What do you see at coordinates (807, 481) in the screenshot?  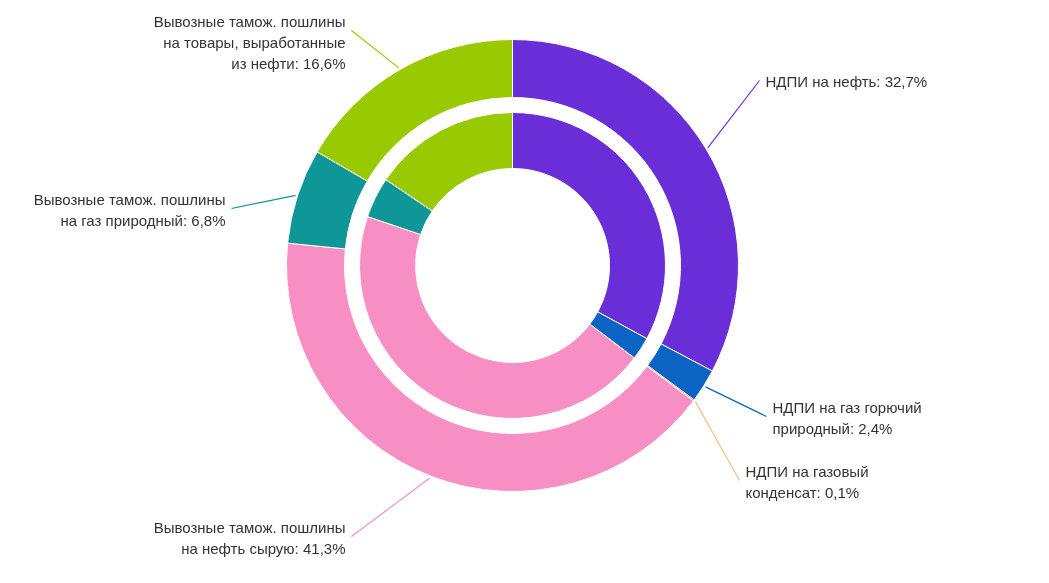 I see `slice-label: НДПИ на газовый конденсат: 0,1%` at bounding box center [807, 481].